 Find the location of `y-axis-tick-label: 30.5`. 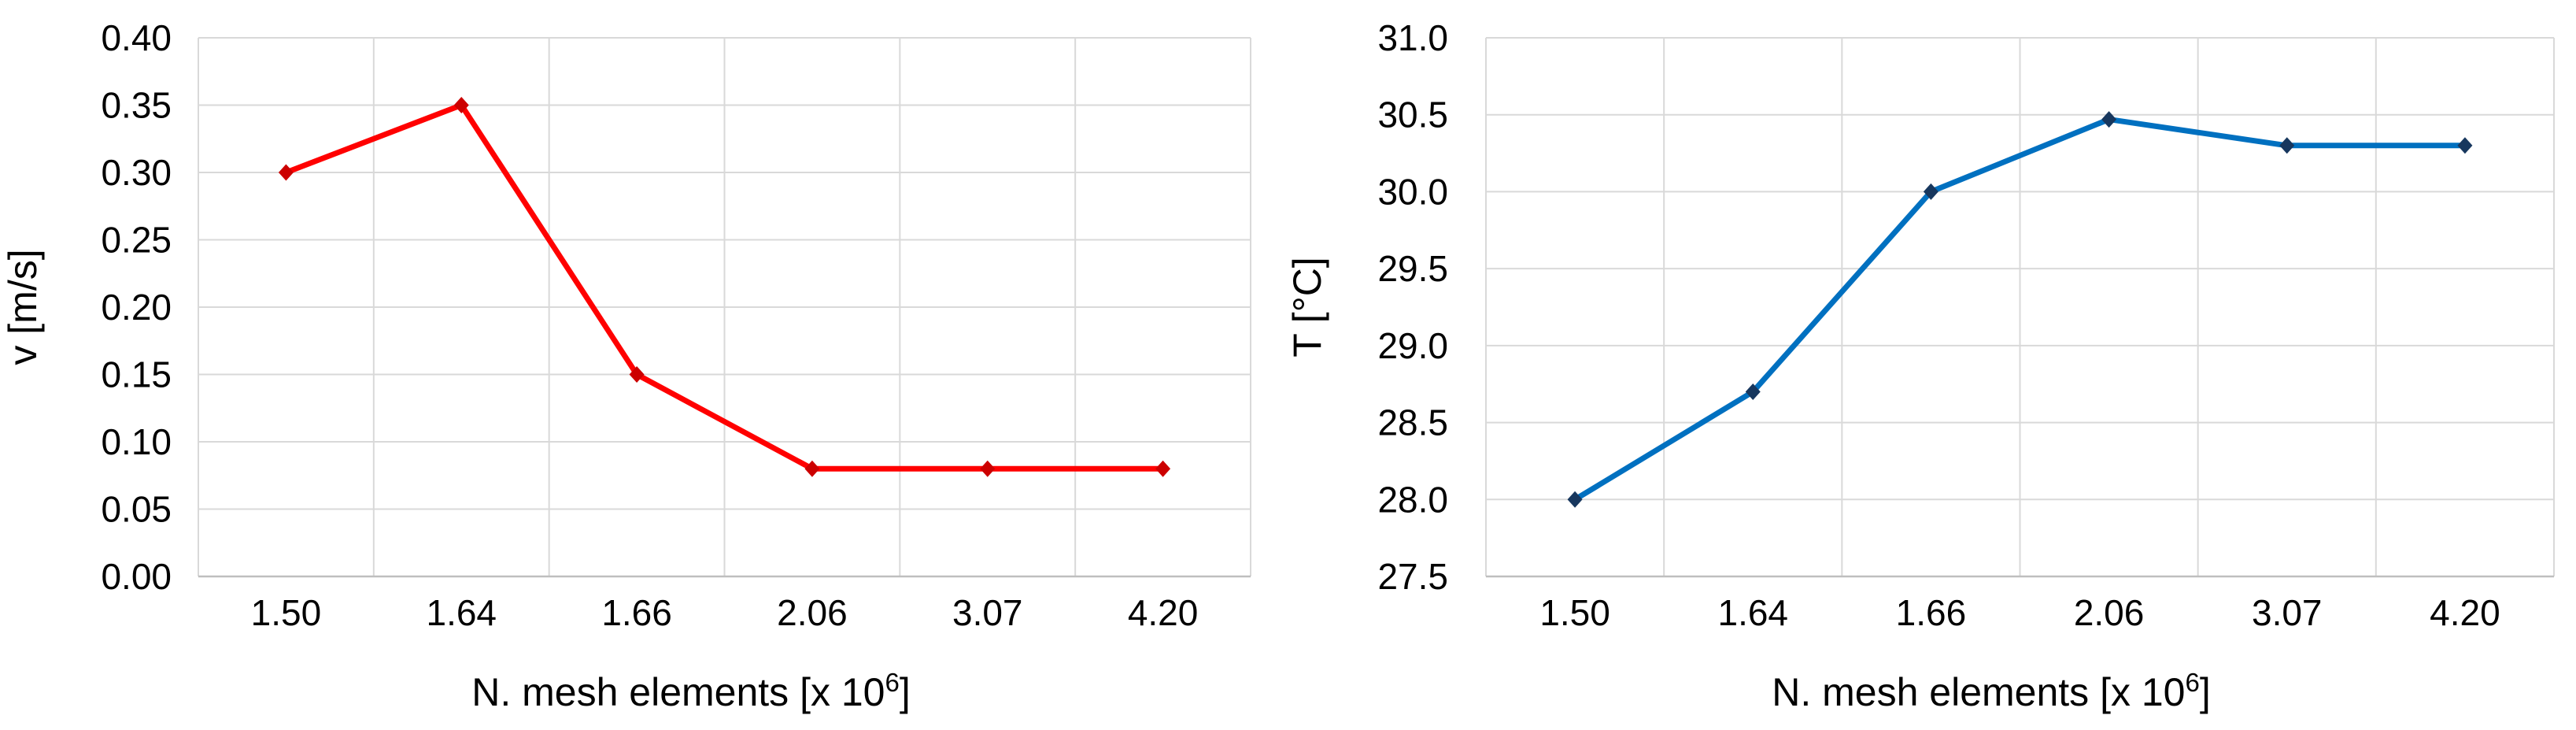

y-axis-tick-label: 30.5 is located at coordinates (1412, 115).